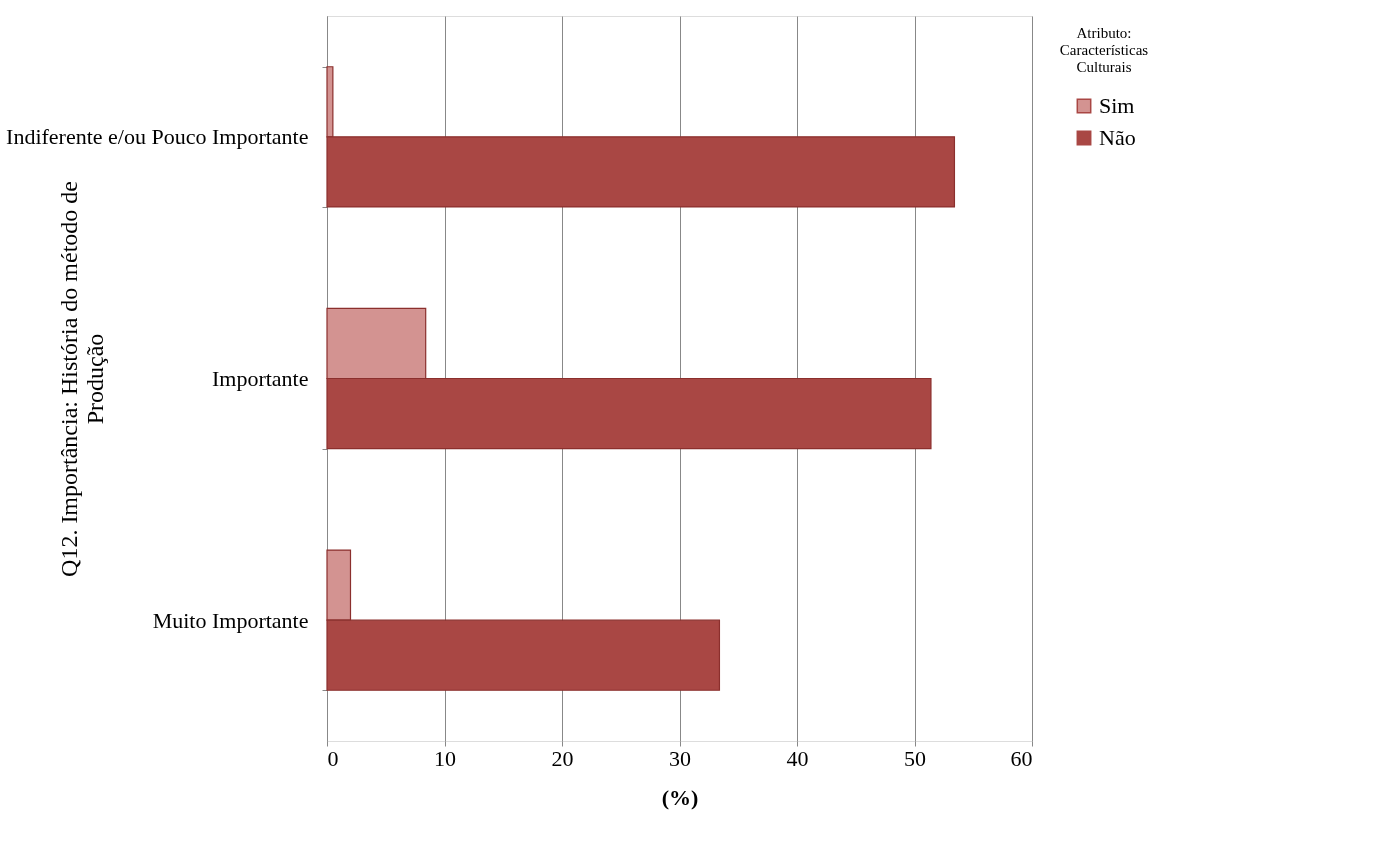 The height and width of the screenshot is (845, 1388). What do you see at coordinates (445, 758) in the screenshot?
I see `x-tick-label: 10` at bounding box center [445, 758].